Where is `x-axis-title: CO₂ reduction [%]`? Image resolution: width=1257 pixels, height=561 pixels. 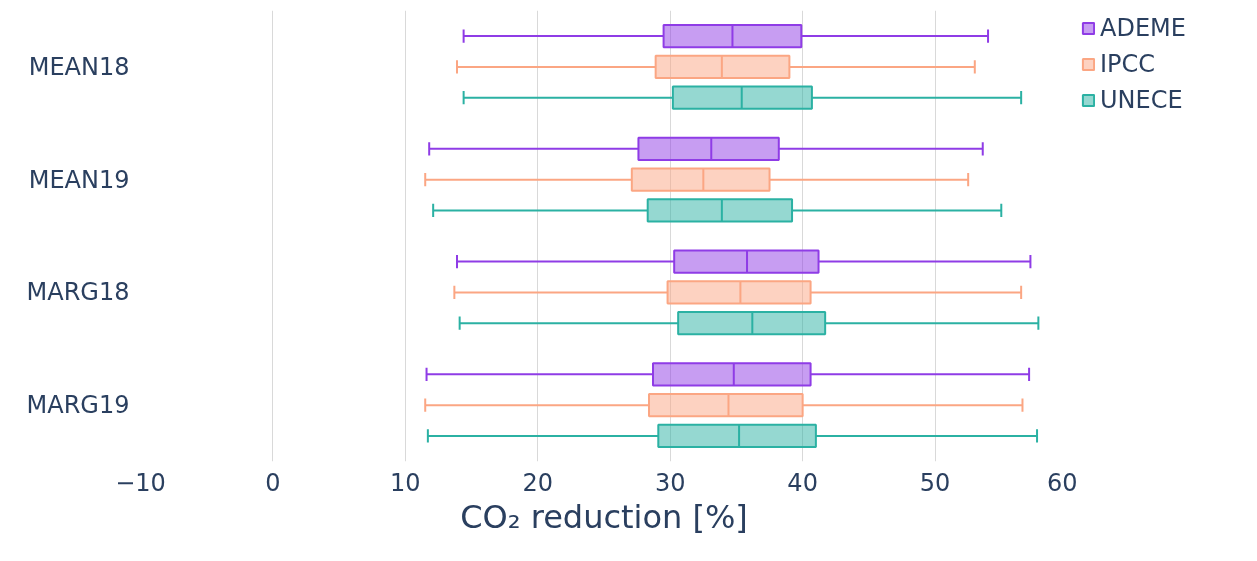 x-axis-title: CO₂ reduction [%] is located at coordinates (604, 516).